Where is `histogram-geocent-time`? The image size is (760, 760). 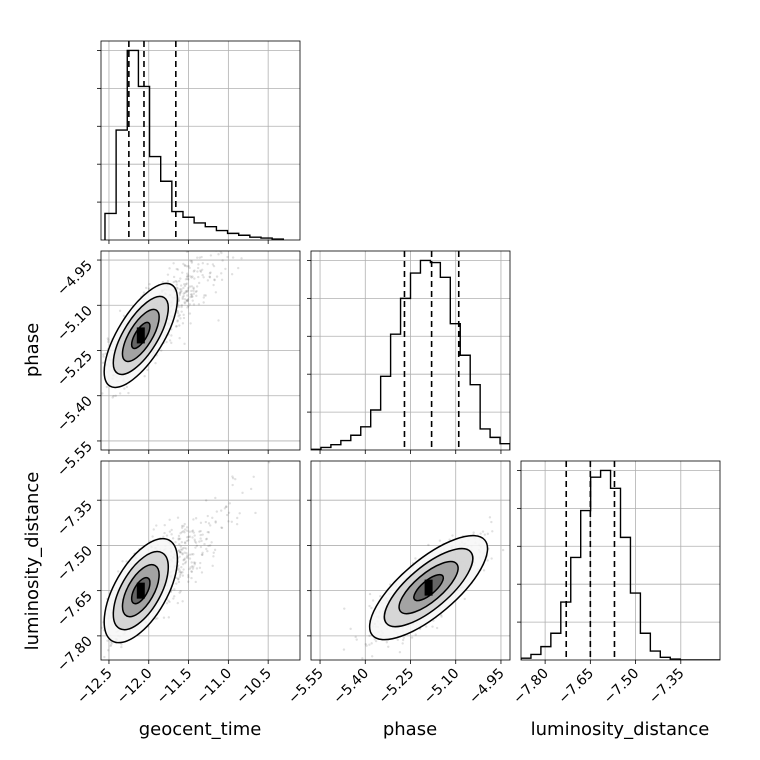 histogram-geocent-time is located at coordinates (199, 142).